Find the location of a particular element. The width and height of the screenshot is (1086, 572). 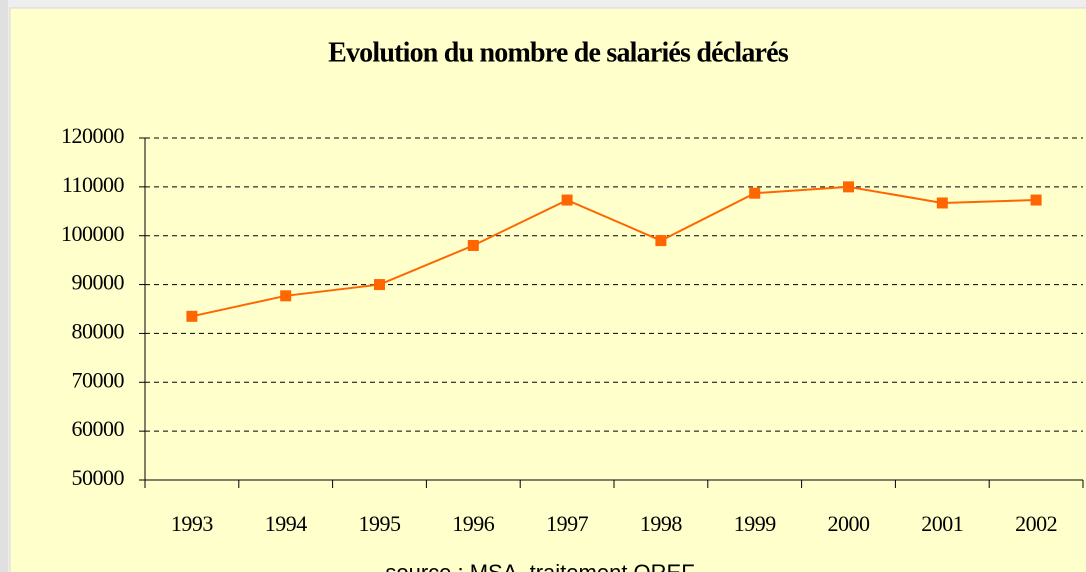

chart-title: Evolution du nombre de salariés déclarés is located at coordinates (558, 52).